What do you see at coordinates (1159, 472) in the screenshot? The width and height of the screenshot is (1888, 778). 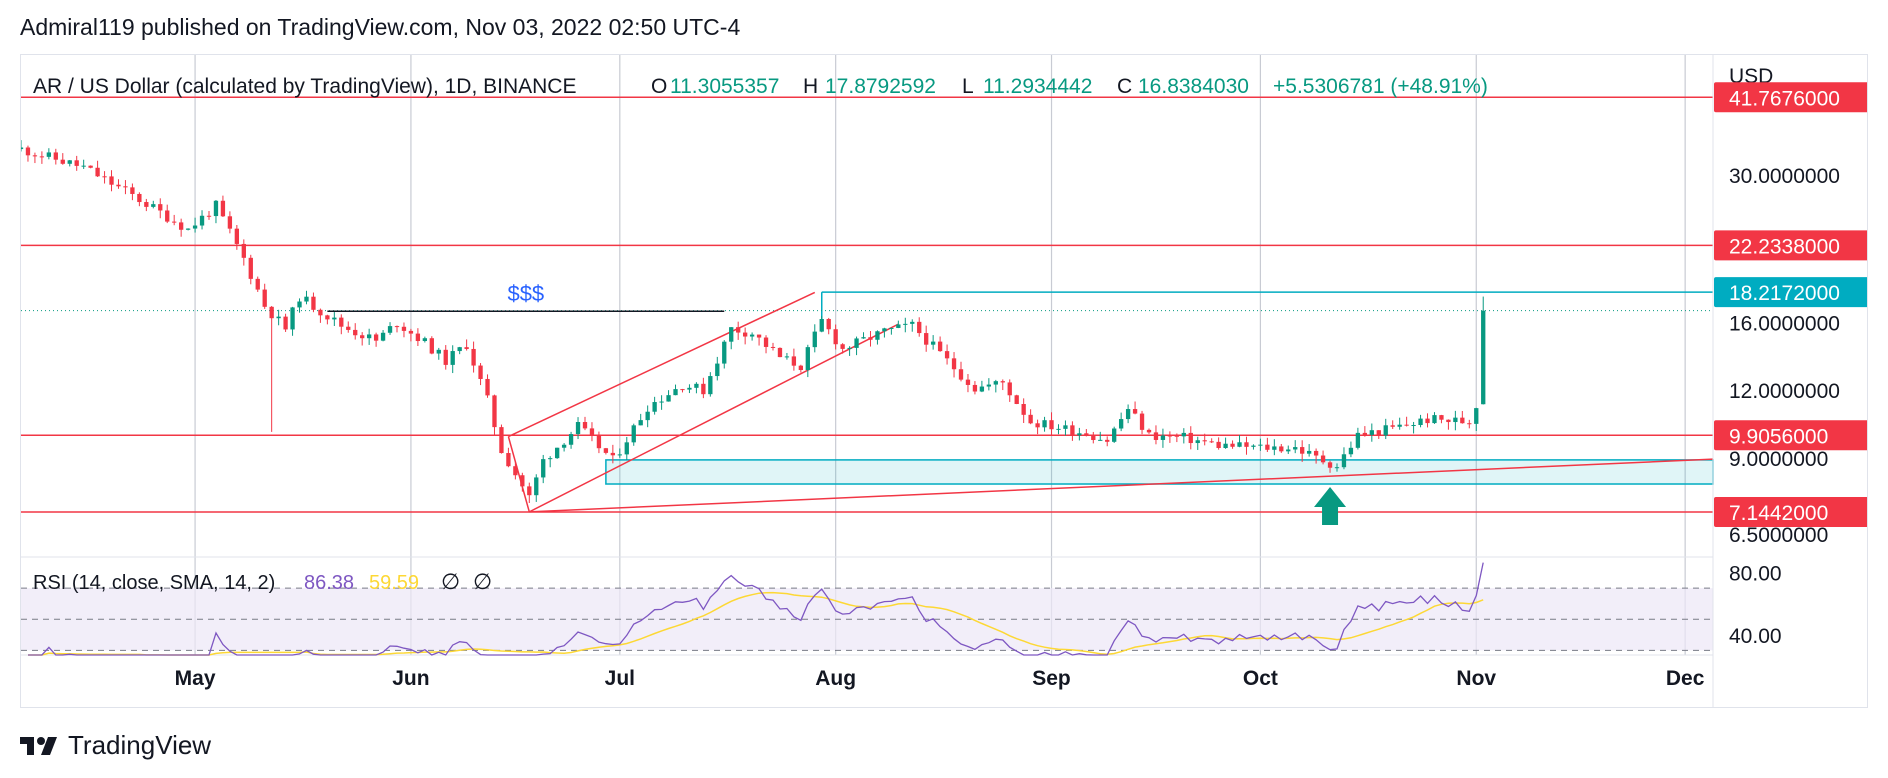 I see `demand-zone` at bounding box center [1159, 472].